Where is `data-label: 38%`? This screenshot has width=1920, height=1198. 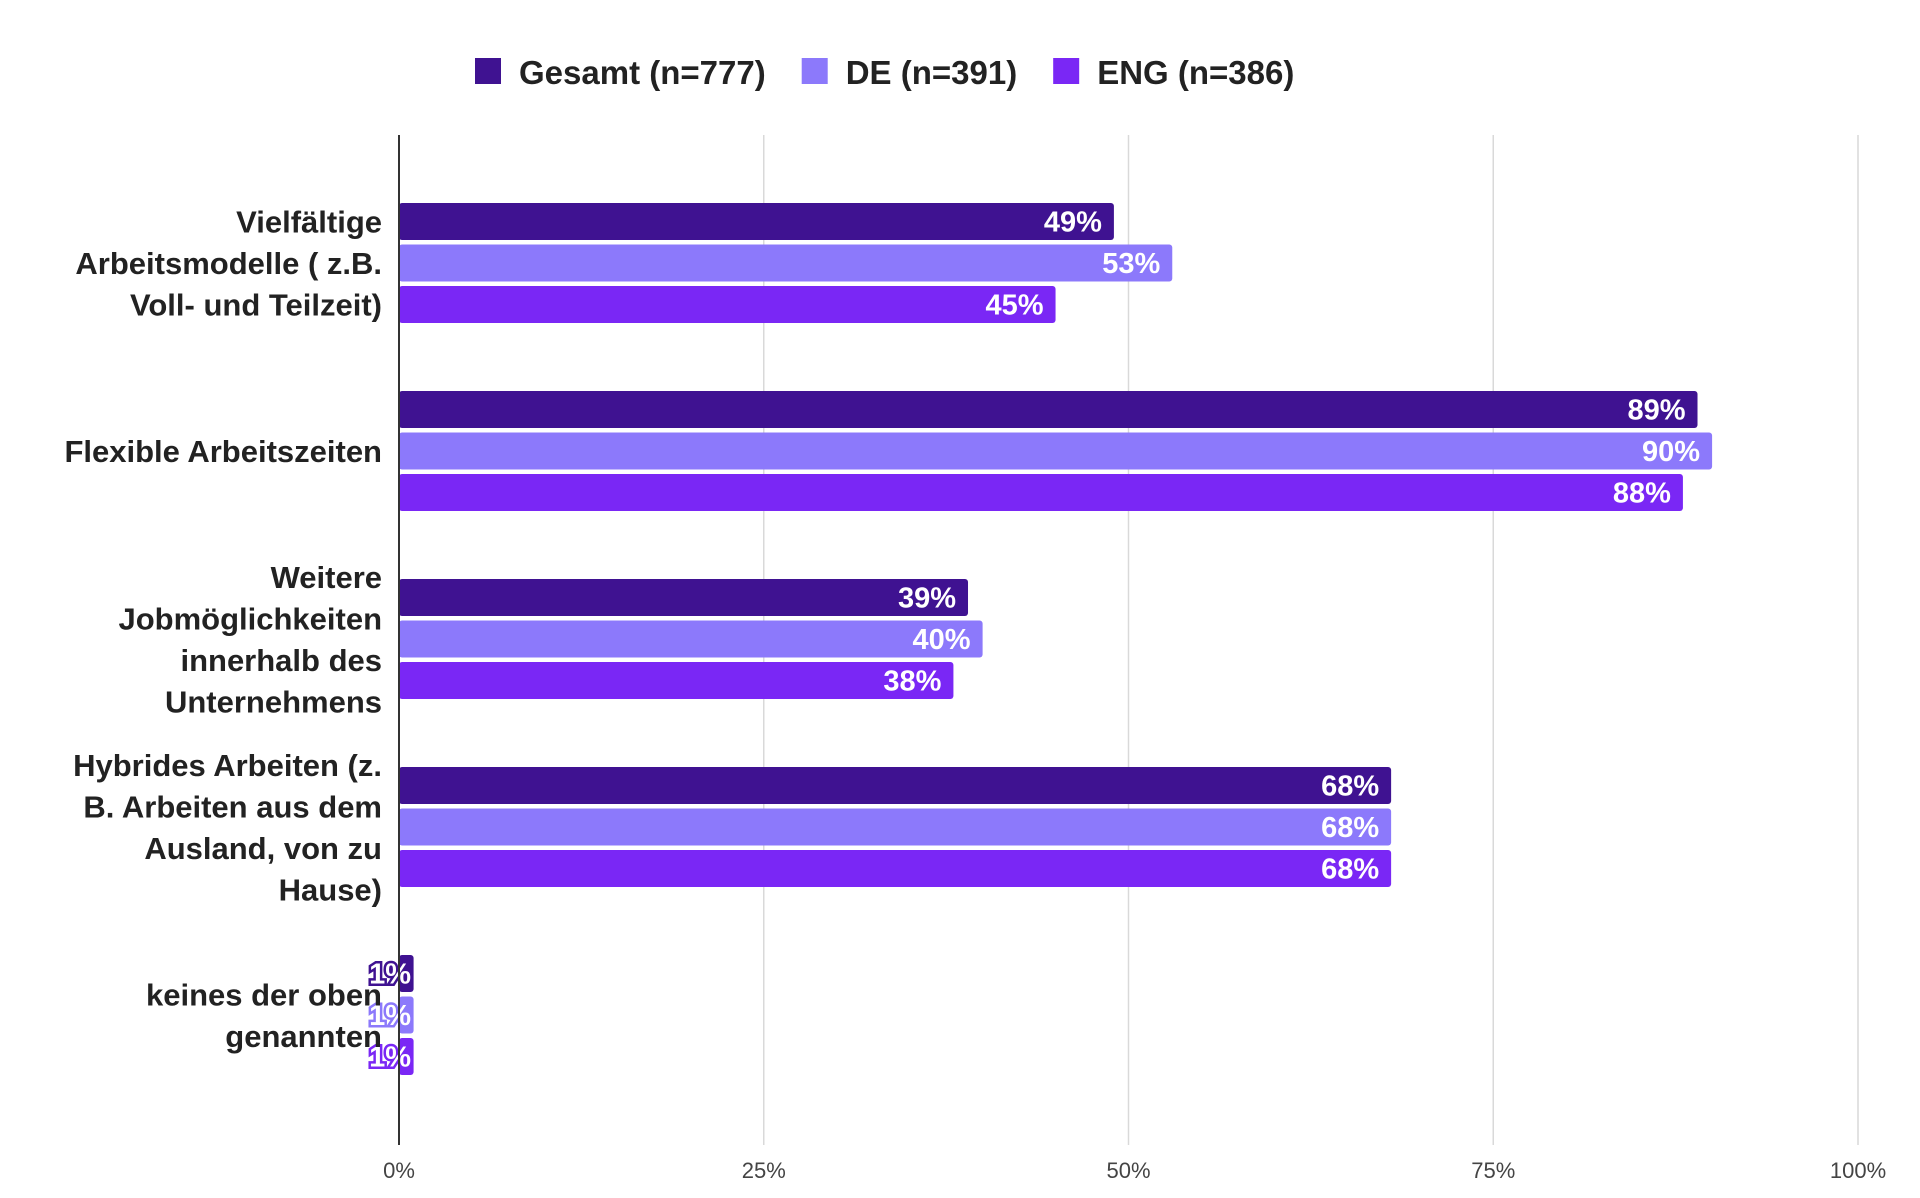
data-label: 38% is located at coordinates (912, 682).